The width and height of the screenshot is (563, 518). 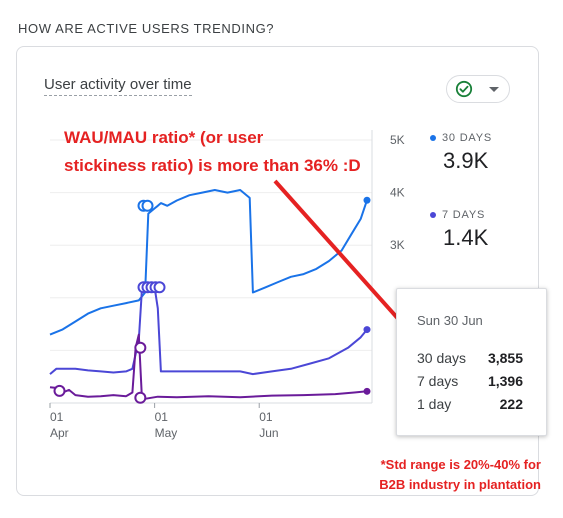 I want to click on series-end-dot-30-days, so click(x=367, y=200).